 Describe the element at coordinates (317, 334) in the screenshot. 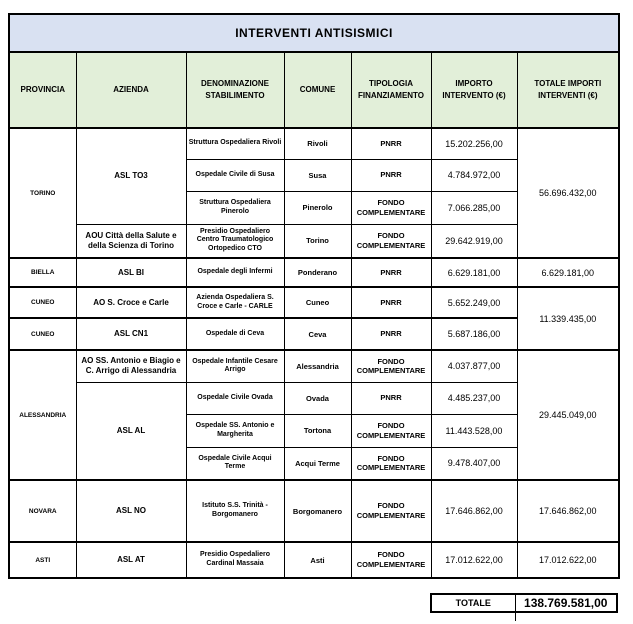

I see `cell-comune: Ceva` at that location.